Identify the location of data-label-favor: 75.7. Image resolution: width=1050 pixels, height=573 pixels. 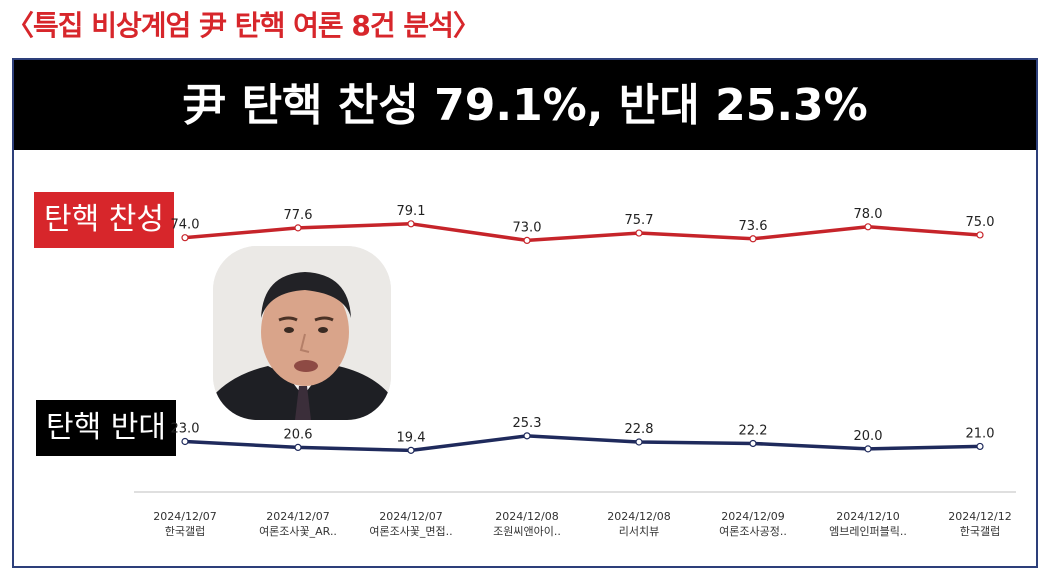
(639, 220).